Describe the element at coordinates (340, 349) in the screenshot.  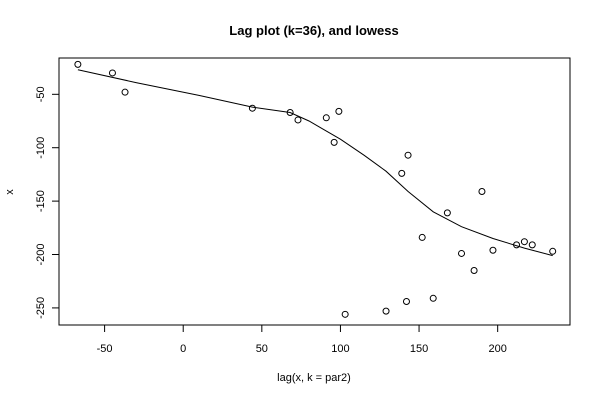
I see `x-tick-label: 100` at that location.